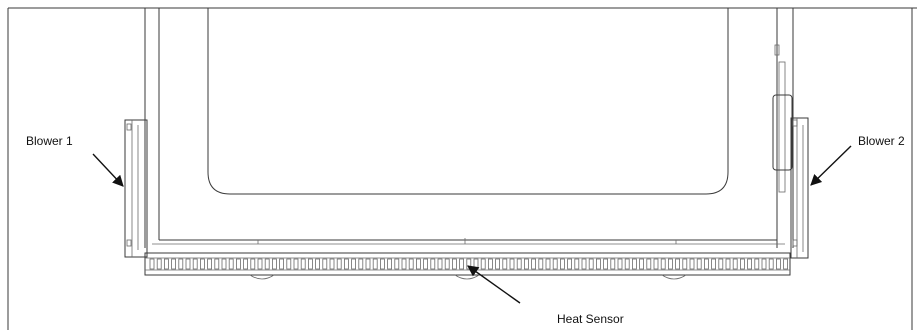  Describe the element at coordinates (494, 284) in the screenshot. I see `arrow-heat-sensor` at that location.